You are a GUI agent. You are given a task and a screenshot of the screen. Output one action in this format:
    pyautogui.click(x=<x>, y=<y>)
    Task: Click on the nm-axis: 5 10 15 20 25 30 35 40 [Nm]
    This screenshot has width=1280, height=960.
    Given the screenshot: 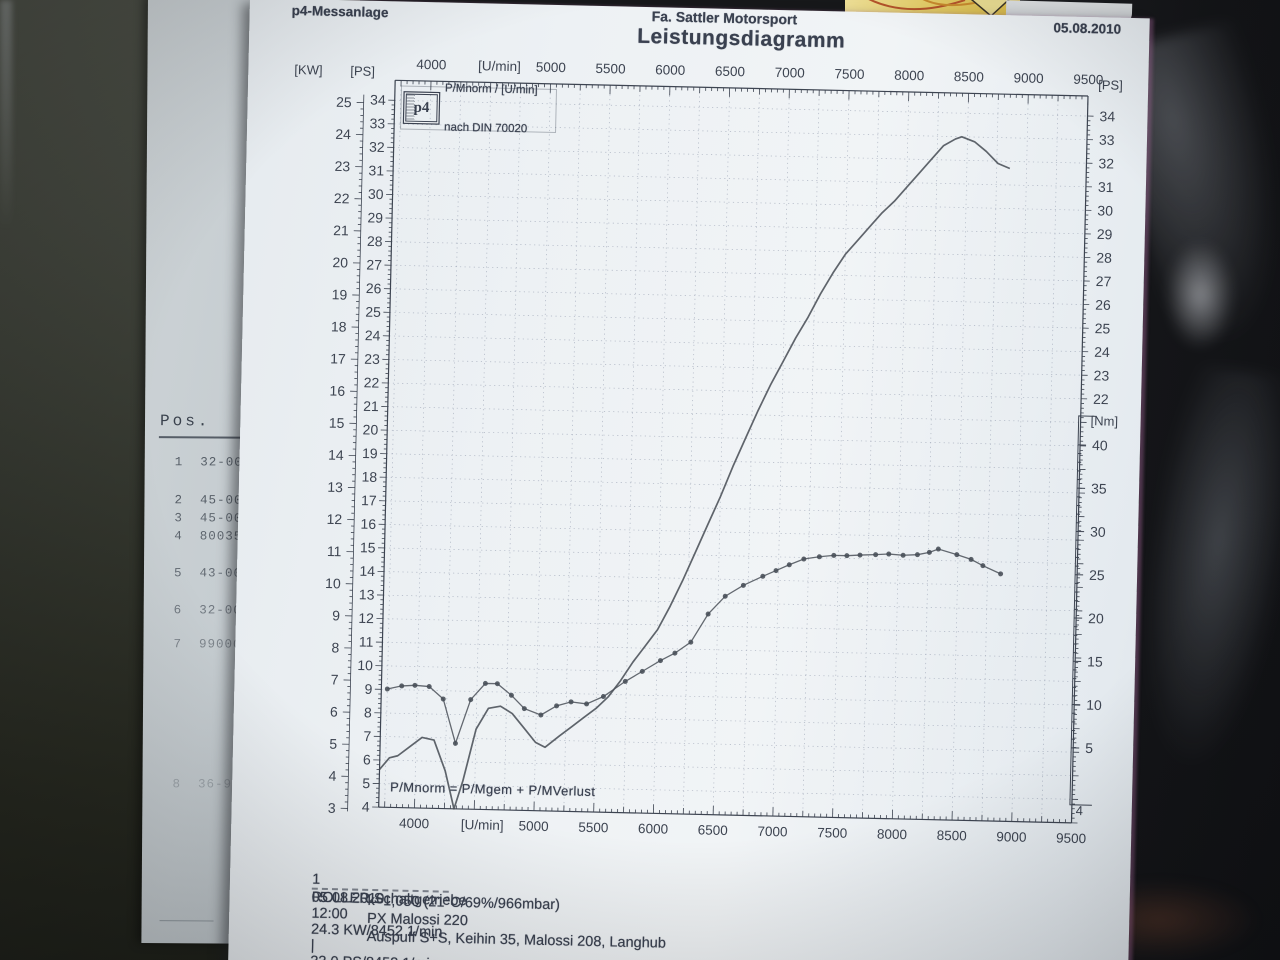 What is the action you would take?
    pyautogui.click(x=1093, y=609)
    